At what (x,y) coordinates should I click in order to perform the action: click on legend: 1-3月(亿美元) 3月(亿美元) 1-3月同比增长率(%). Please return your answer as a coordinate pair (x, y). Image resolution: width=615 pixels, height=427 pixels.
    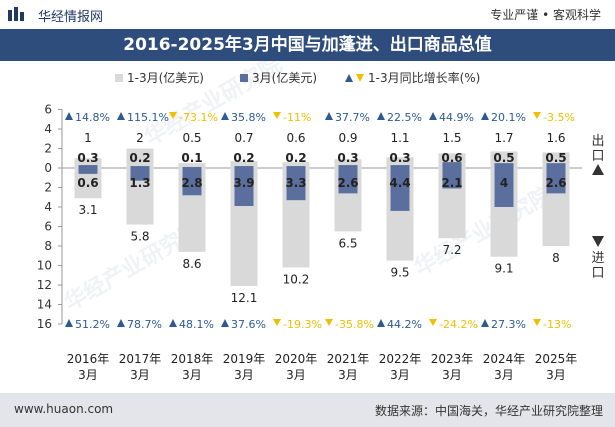
    Looking at the image, I should click on (297, 77).